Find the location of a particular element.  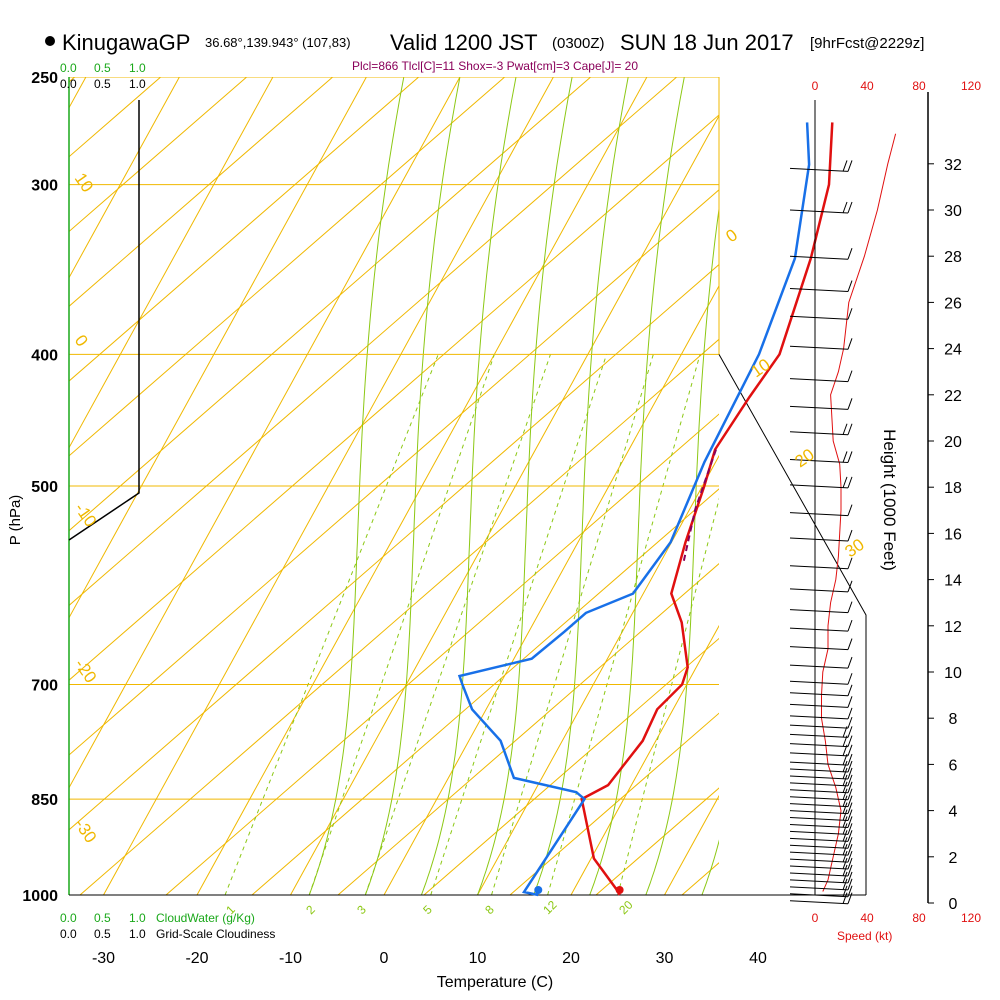

parcel-line is located at coordinates (699, 506).